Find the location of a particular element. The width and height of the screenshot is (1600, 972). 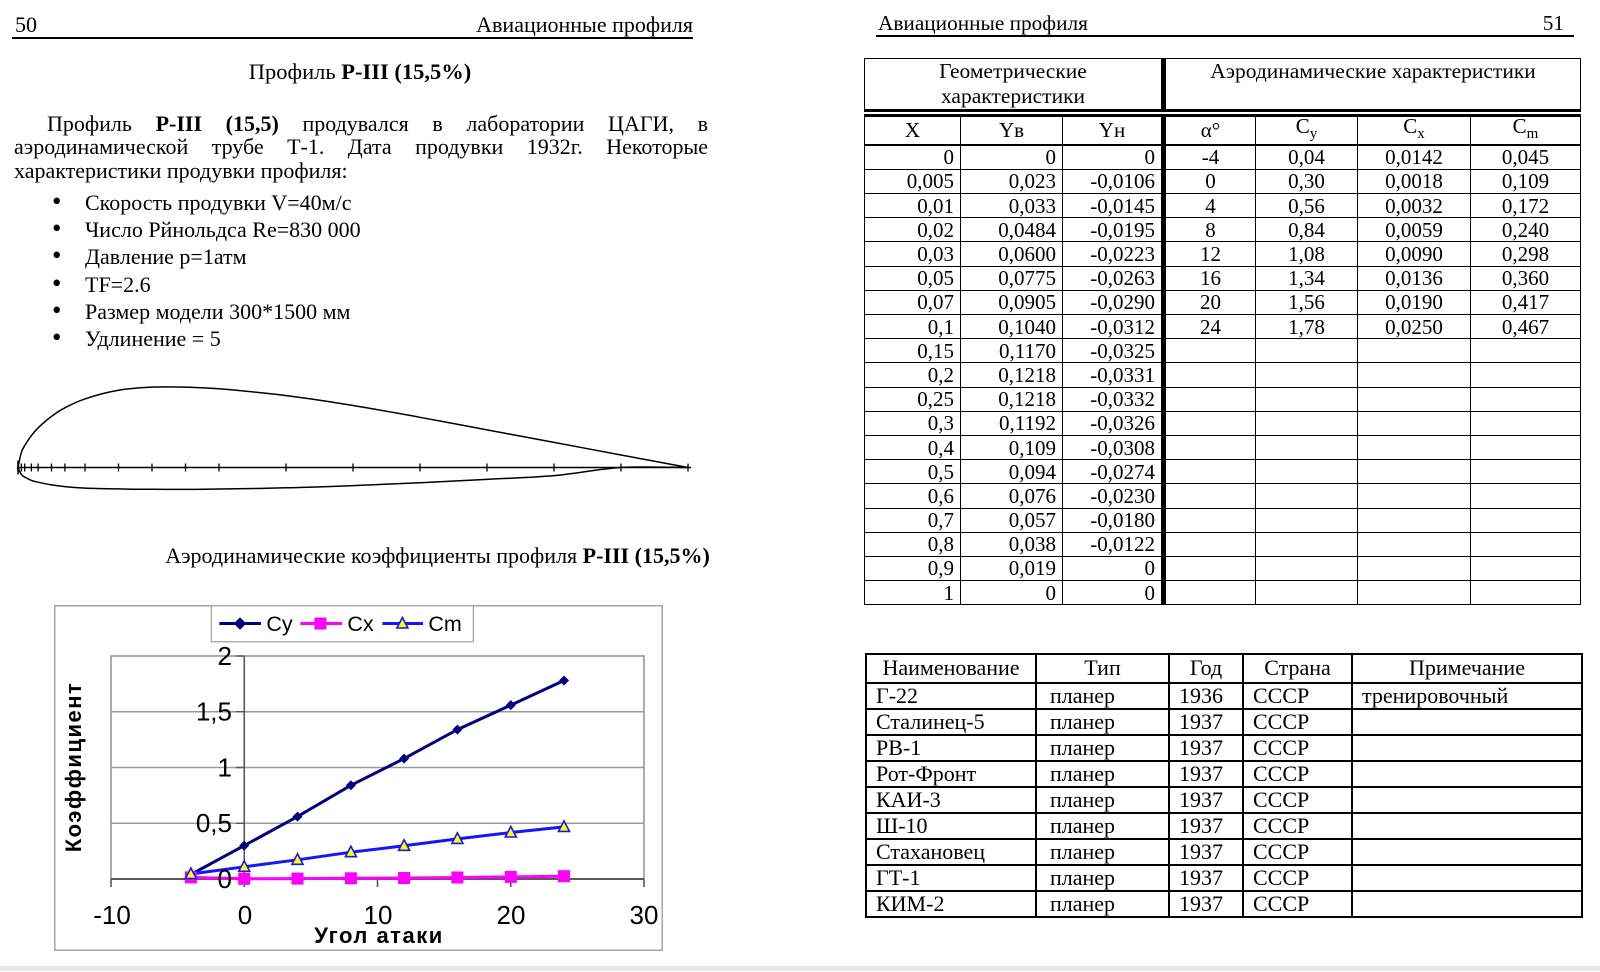

svg-text: 30 is located at coordinates (644, 915).